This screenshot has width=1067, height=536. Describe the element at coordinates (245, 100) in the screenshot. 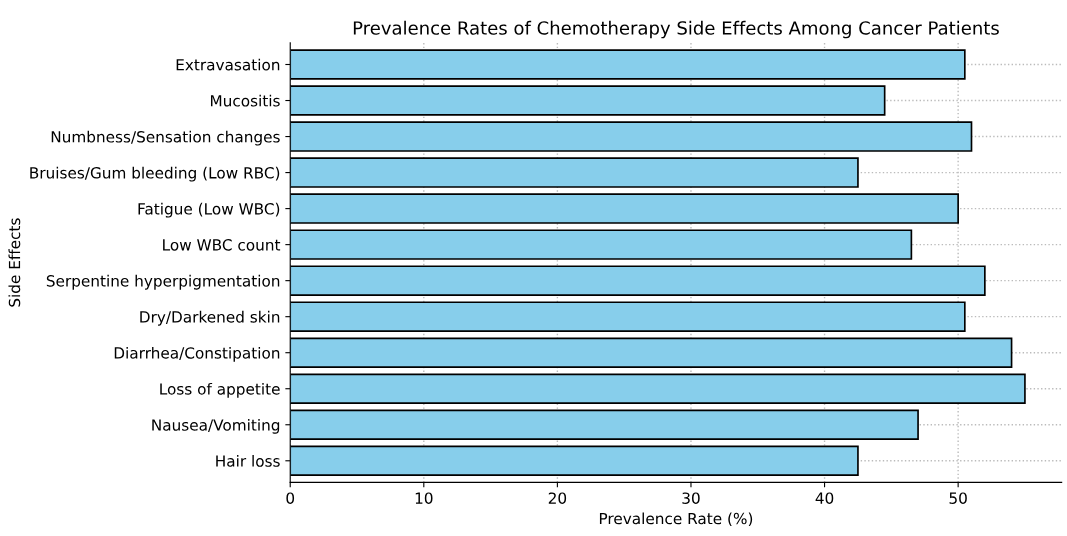

I see `y-tick-label: Mucositis` at that location.